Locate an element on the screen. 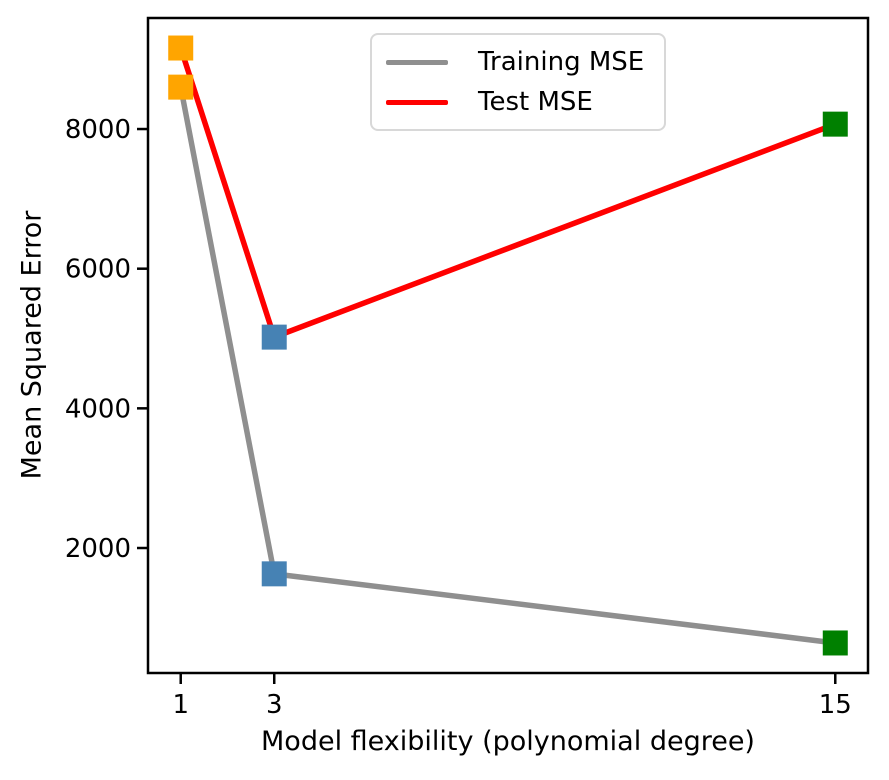  x-tick-label: 15 is located at coordinates (835, 705).